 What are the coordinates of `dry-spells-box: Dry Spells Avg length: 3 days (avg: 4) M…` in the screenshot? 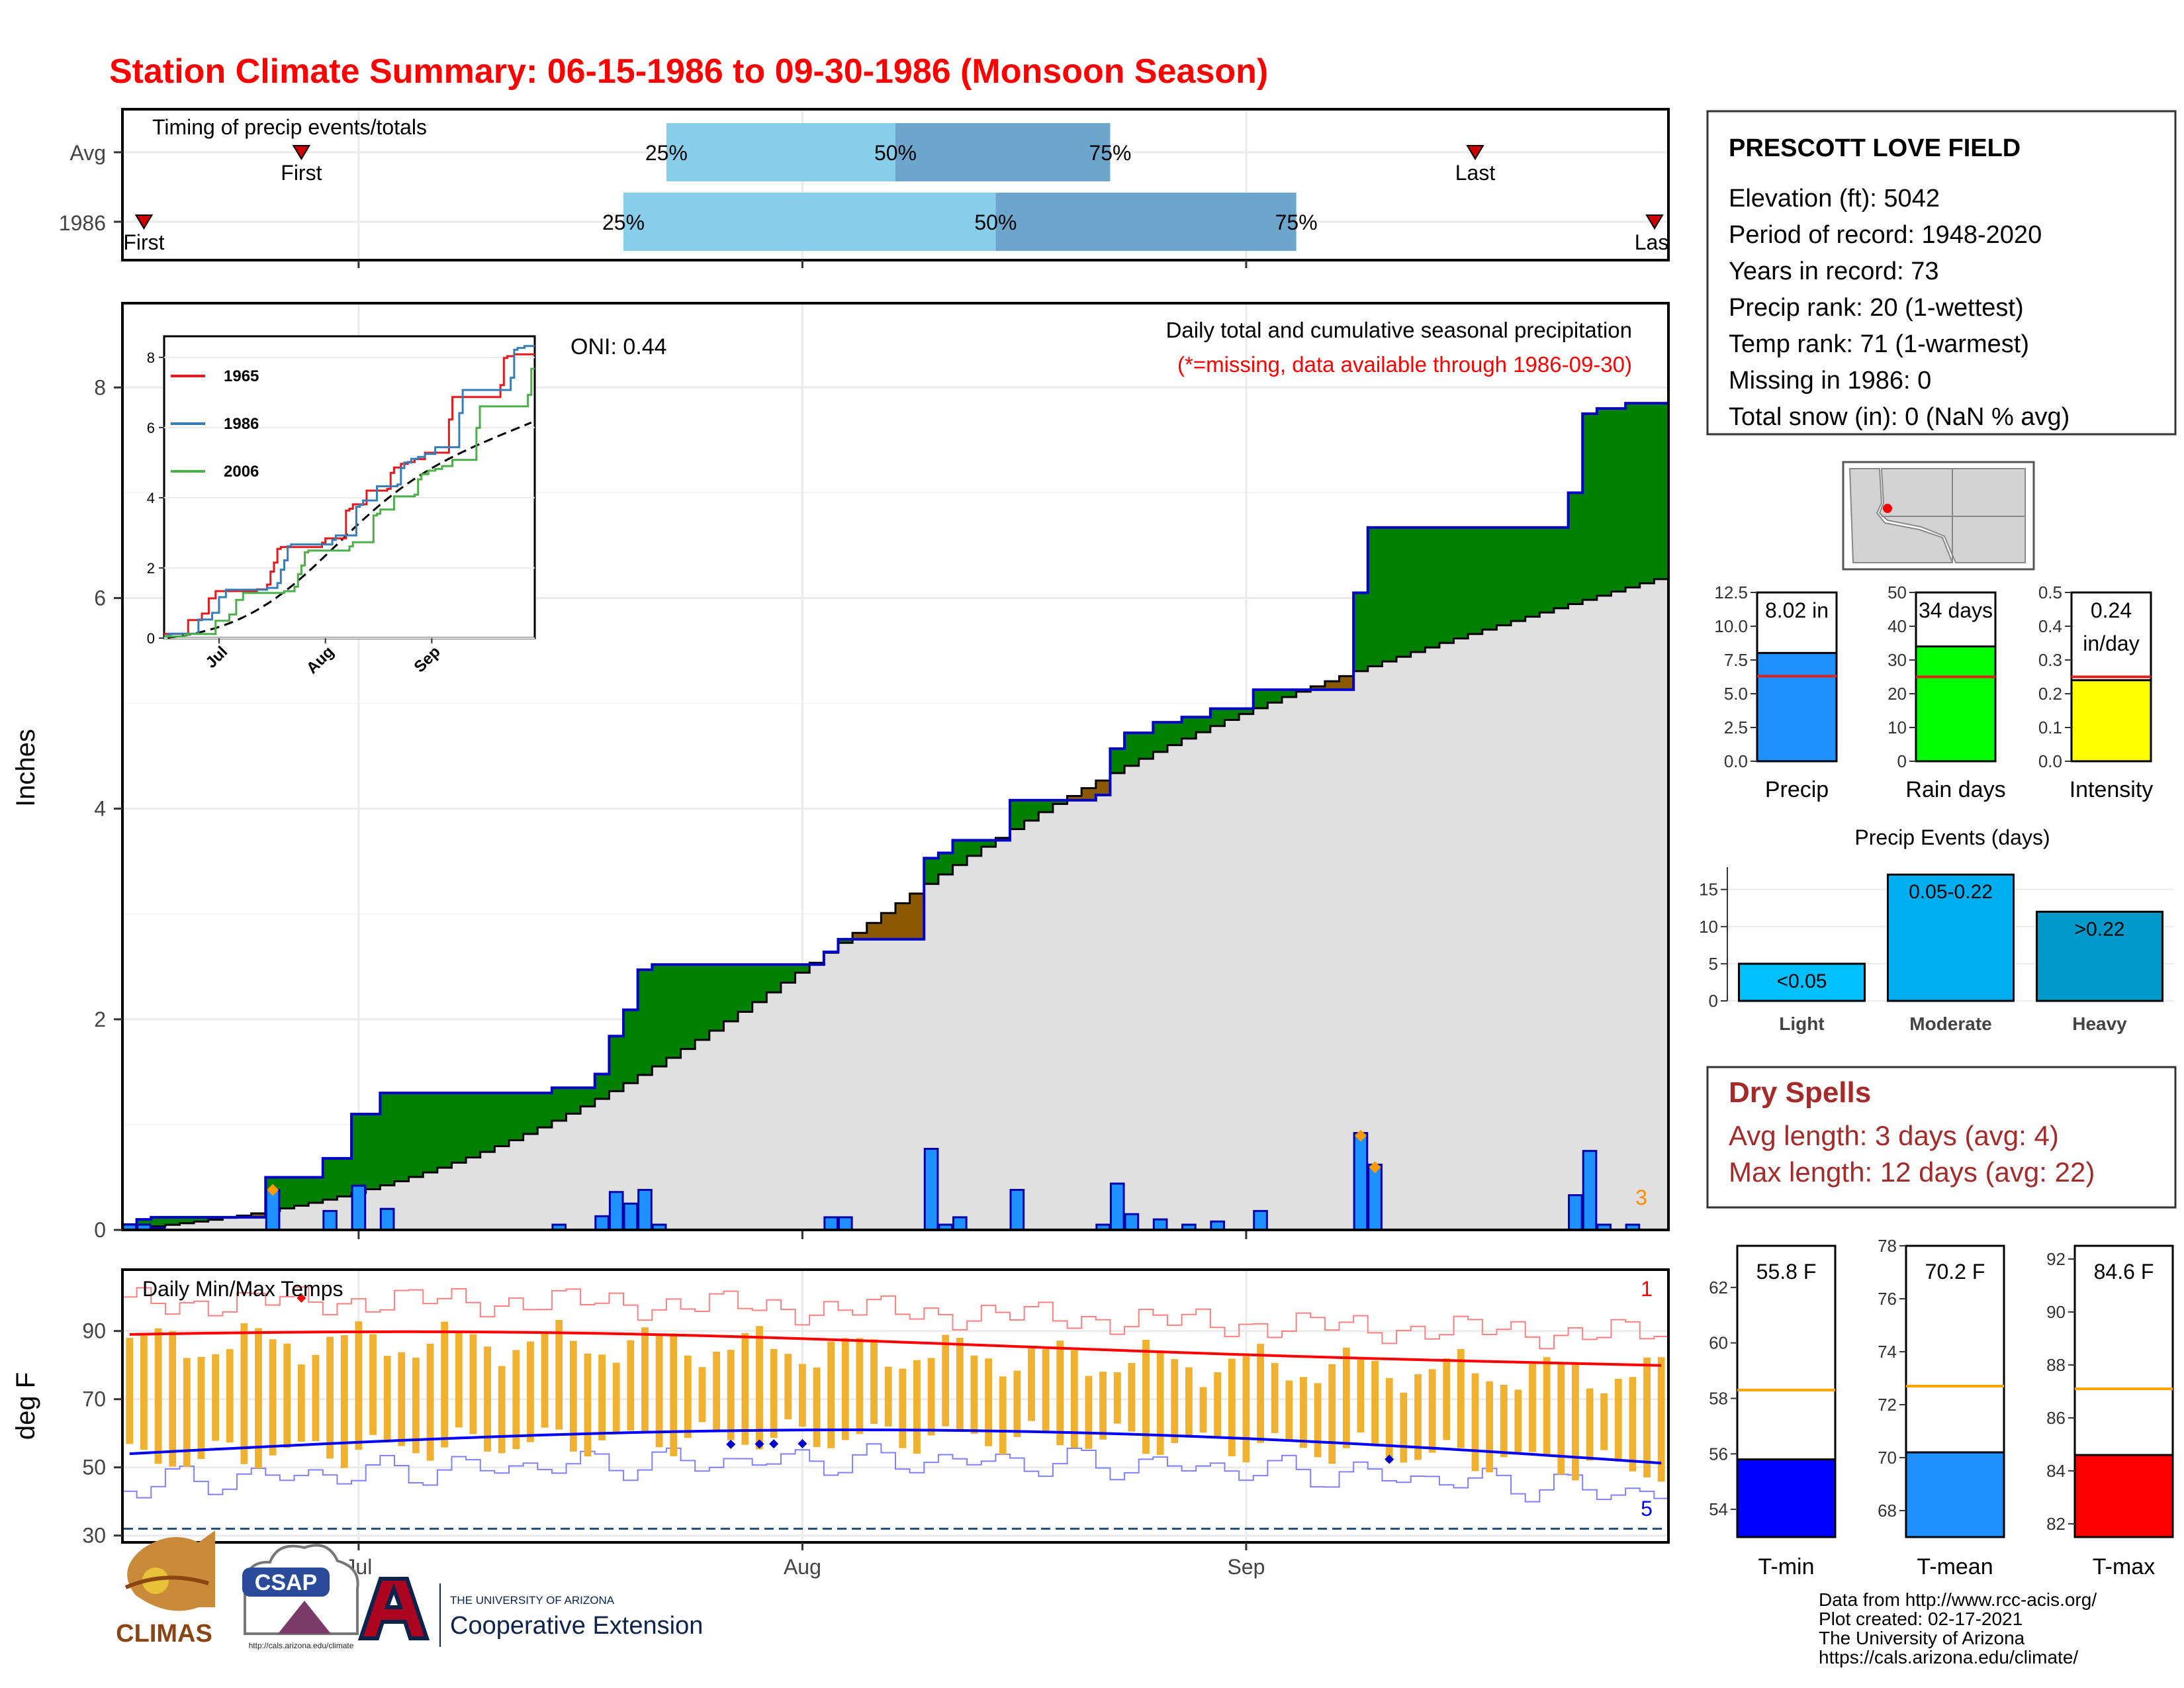 It's located at (1942, 1137).